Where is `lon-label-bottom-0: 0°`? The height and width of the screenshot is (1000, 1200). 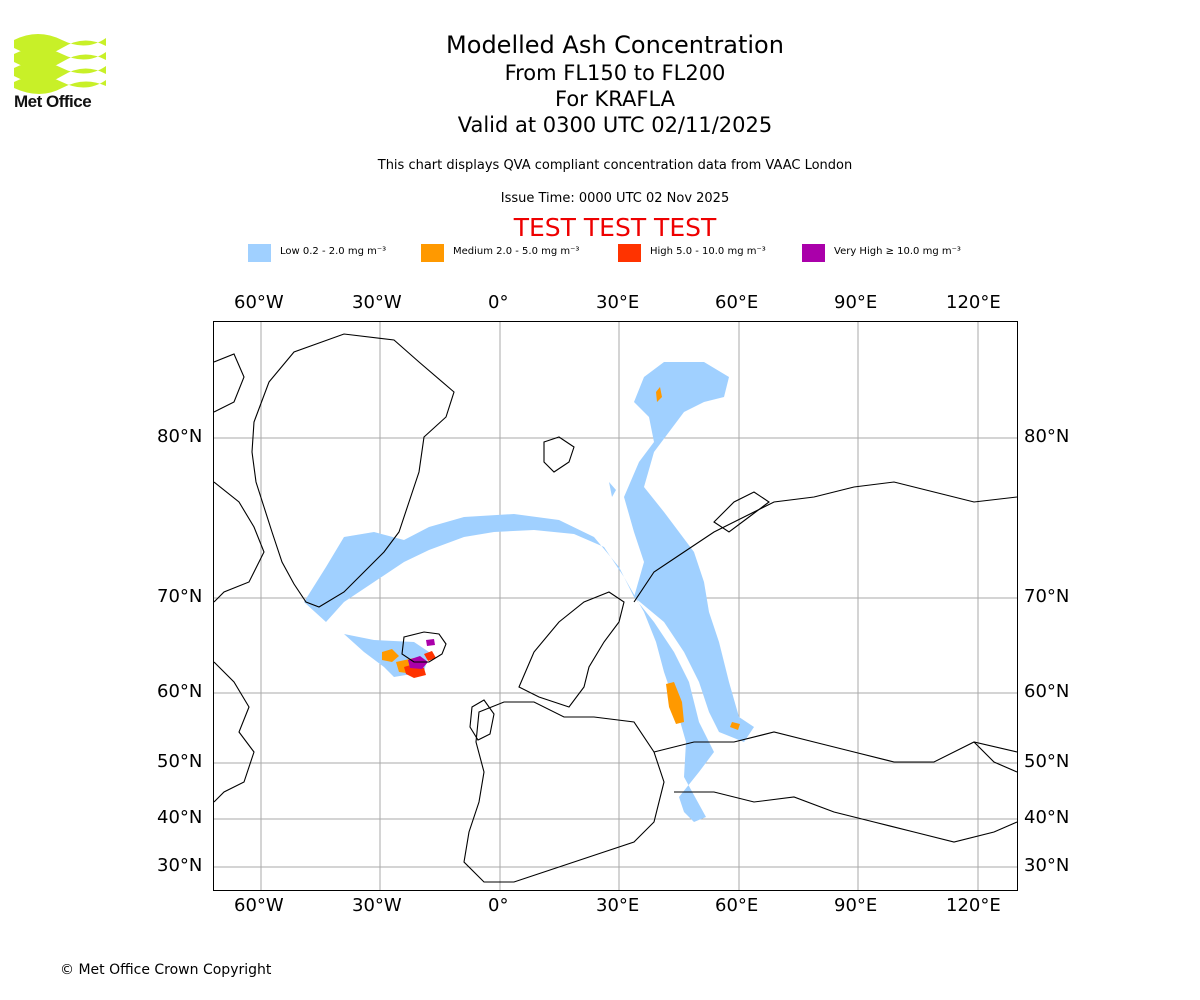 lon-label-bottom-0: 0° is located at coordinates (498, 905).